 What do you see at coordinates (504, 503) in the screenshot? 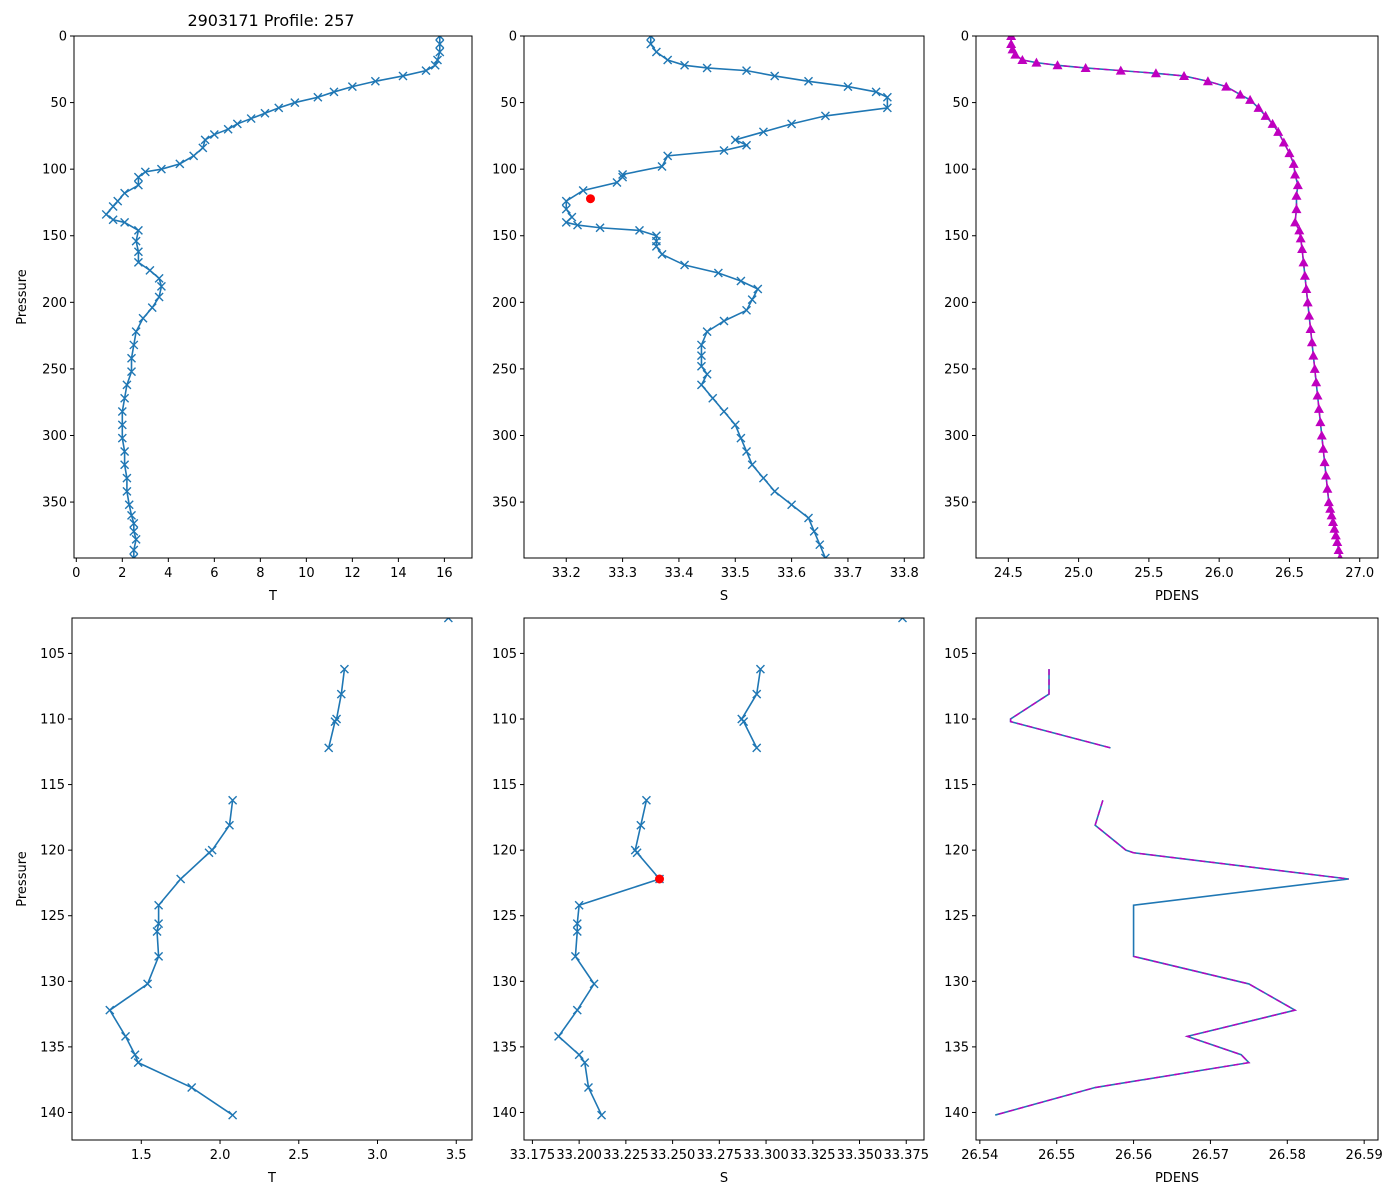
I see `y-tick-label: 350` at bounding box center [504, 503].